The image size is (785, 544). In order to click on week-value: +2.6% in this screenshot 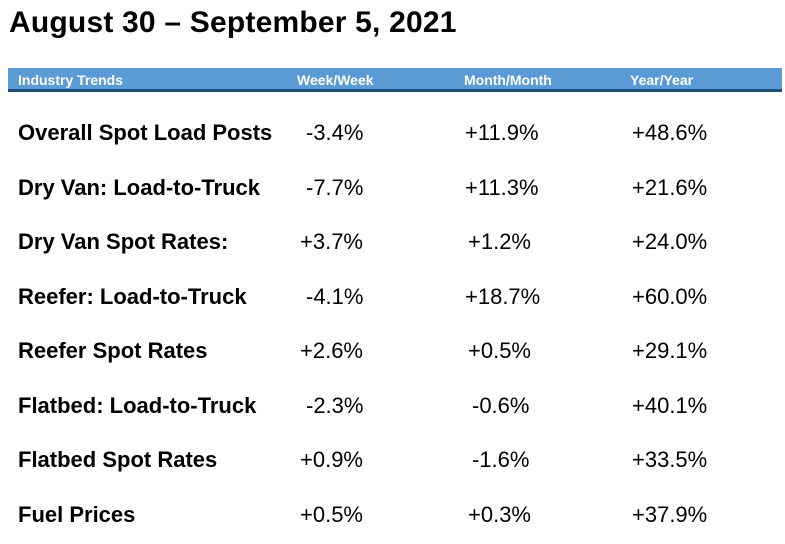, I will do `click(331, 351)`.